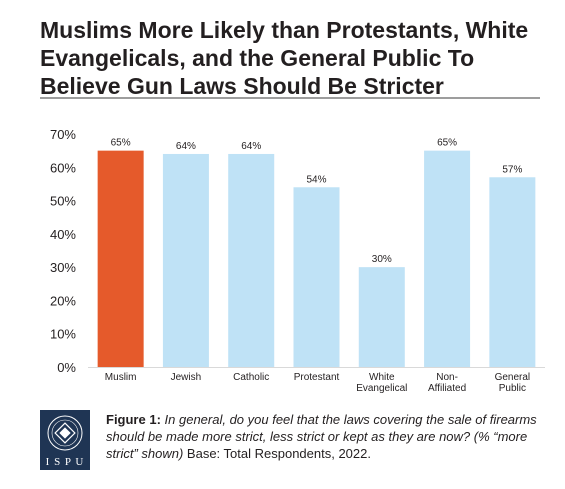 Image resolution: width=565 pixels, height=489 pixels. I want to click on data-label: 54%, so click(316, 179).